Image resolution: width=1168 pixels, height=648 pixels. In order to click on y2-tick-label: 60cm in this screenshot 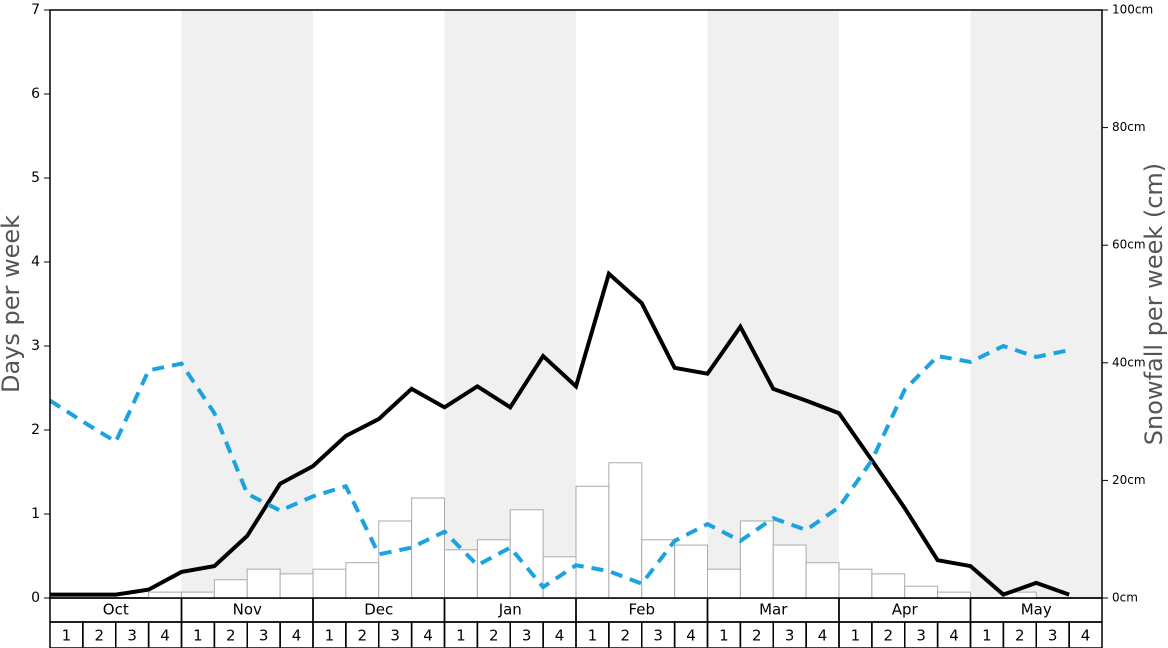, I will do `click(1129, 245)`.